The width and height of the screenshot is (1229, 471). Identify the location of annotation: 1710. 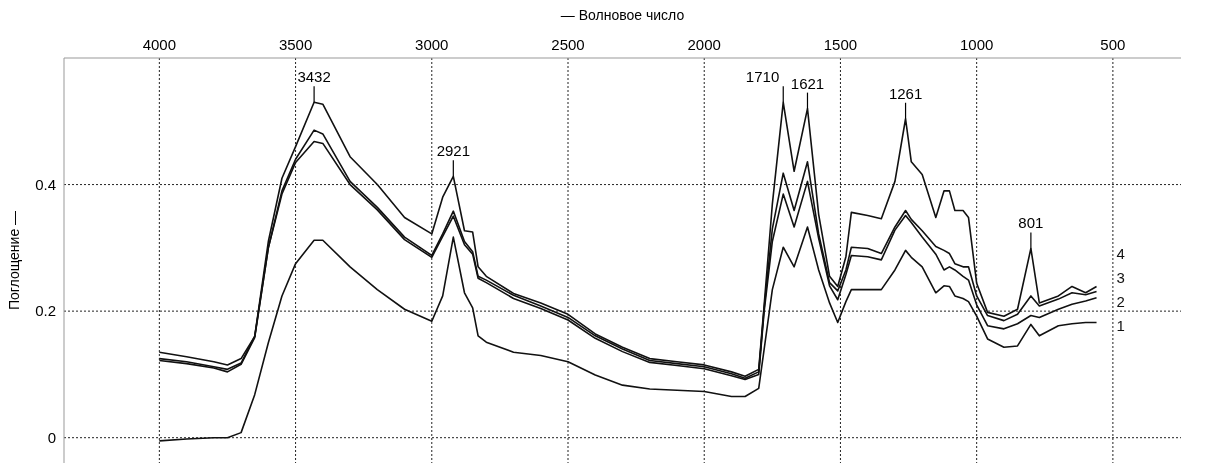
(762, 77).